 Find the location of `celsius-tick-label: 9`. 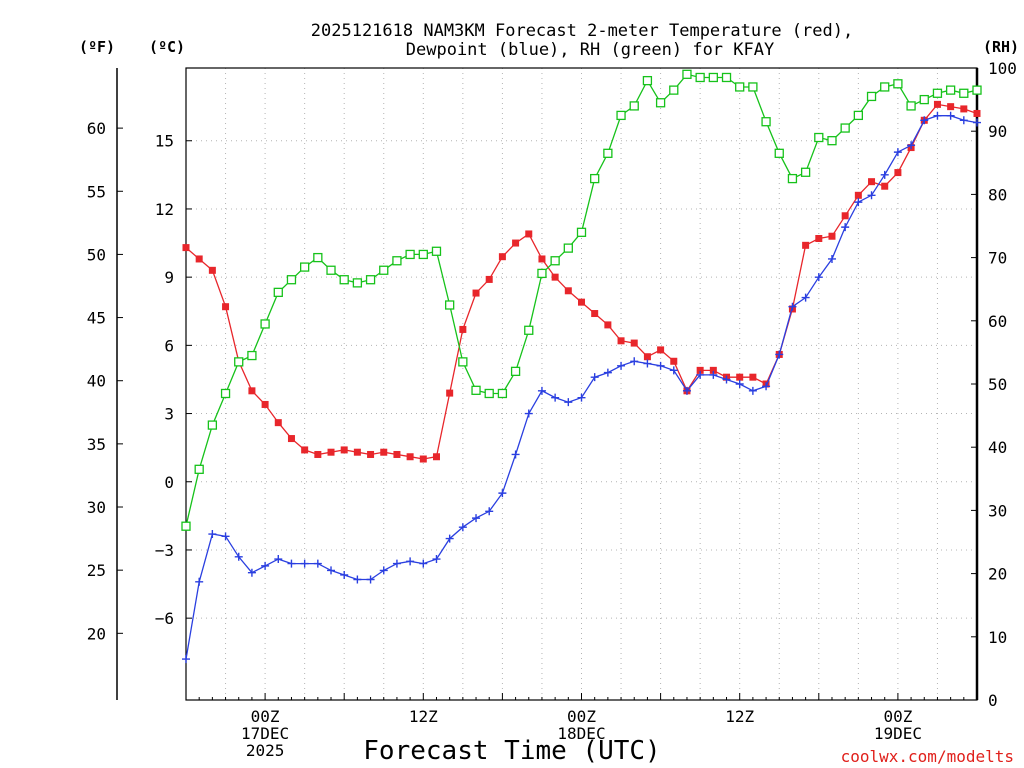

celsius-tick-label: 9 is located at coordinates (169, 277).